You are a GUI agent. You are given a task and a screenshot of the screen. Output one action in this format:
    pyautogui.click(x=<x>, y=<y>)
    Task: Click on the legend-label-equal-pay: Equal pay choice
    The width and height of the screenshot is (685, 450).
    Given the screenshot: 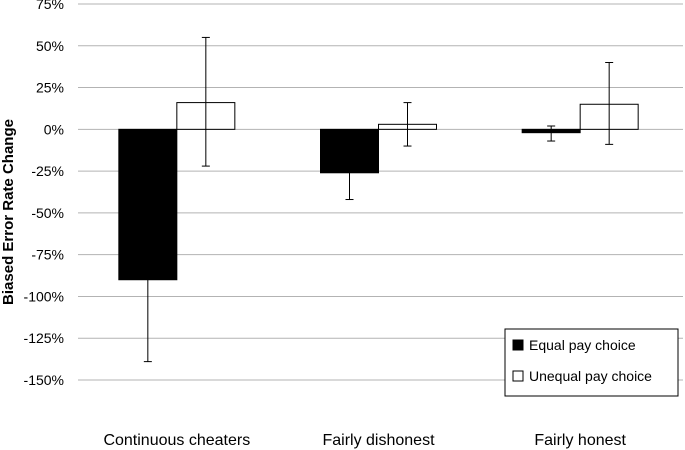 What is the action you would take?
    pyautogui.click(x=582, y=345)
    